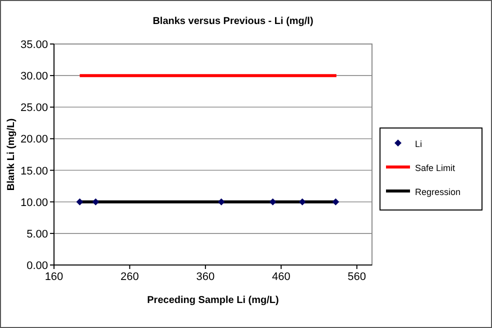  What do you see at coordinates (34, 76) in the screenshot?
I see `y-tick-label: 30.00` at bounding box center [34, 76].